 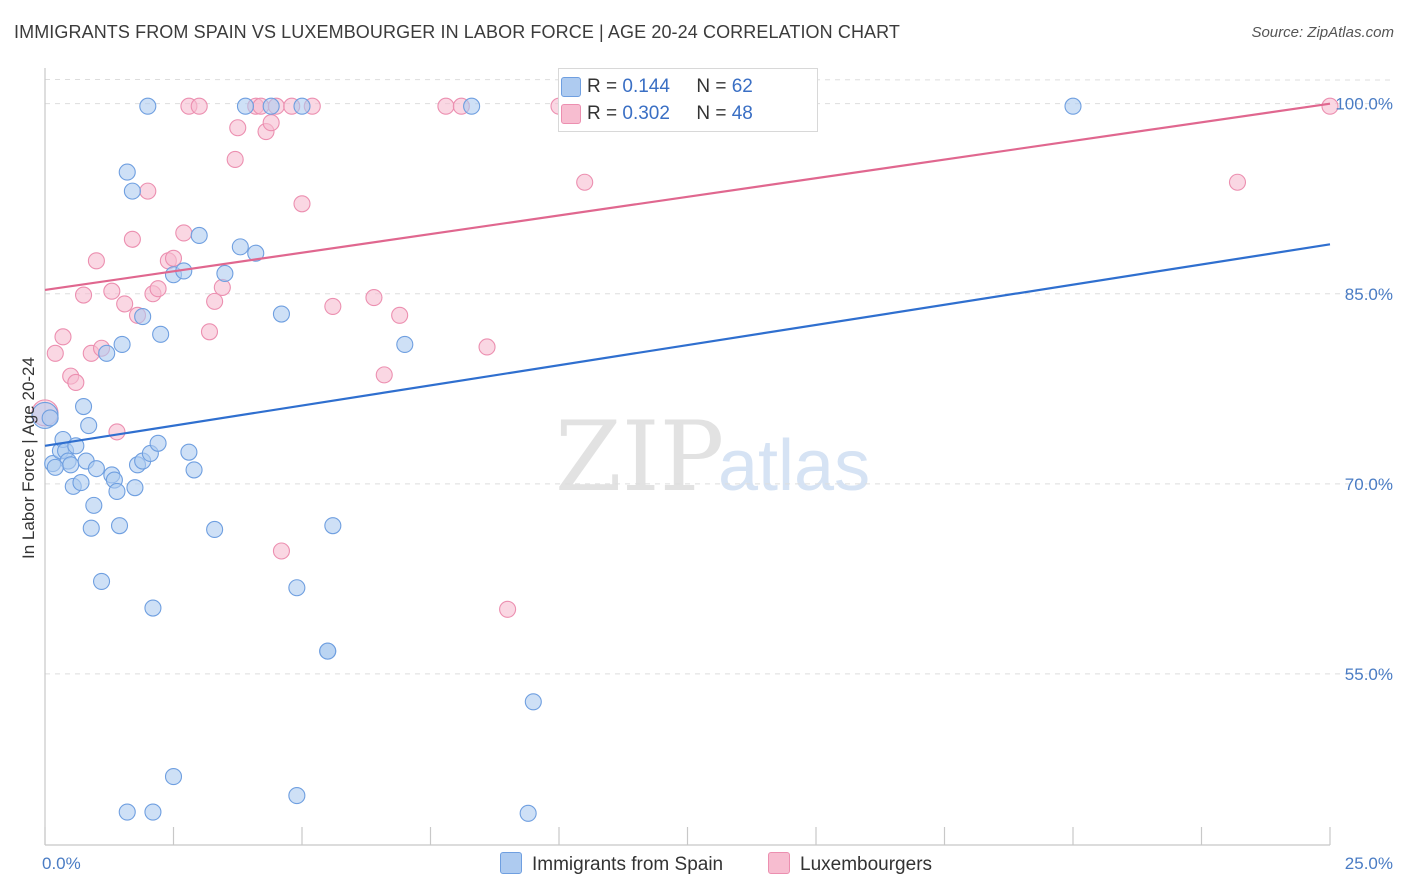 I want to click on legend-row-spain: R = 0.144 N = 62, so click(x=657, y=87).